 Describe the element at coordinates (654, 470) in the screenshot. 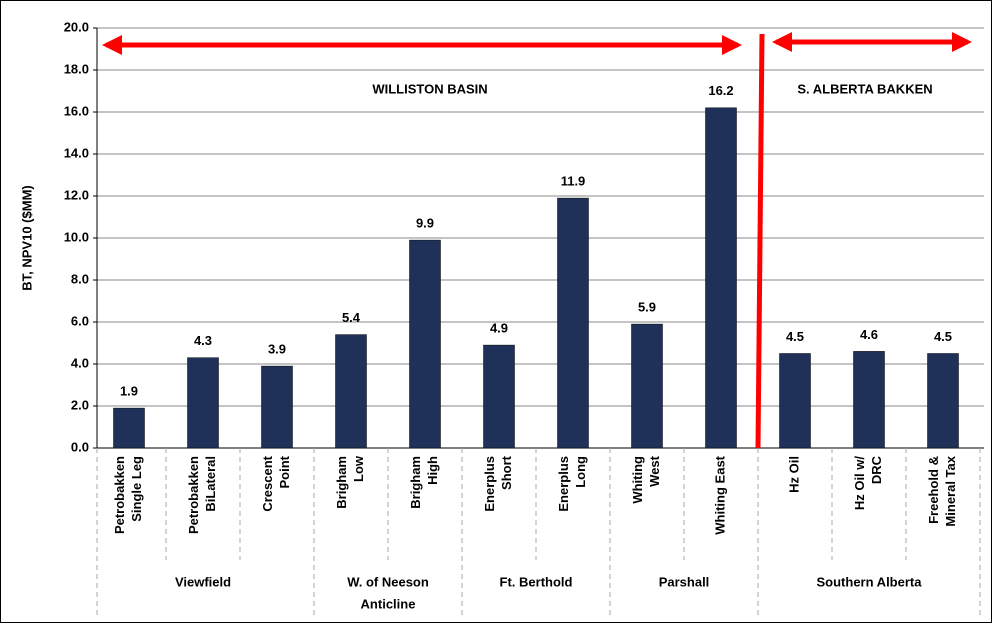

I see `x-tick-label: West` at that location.